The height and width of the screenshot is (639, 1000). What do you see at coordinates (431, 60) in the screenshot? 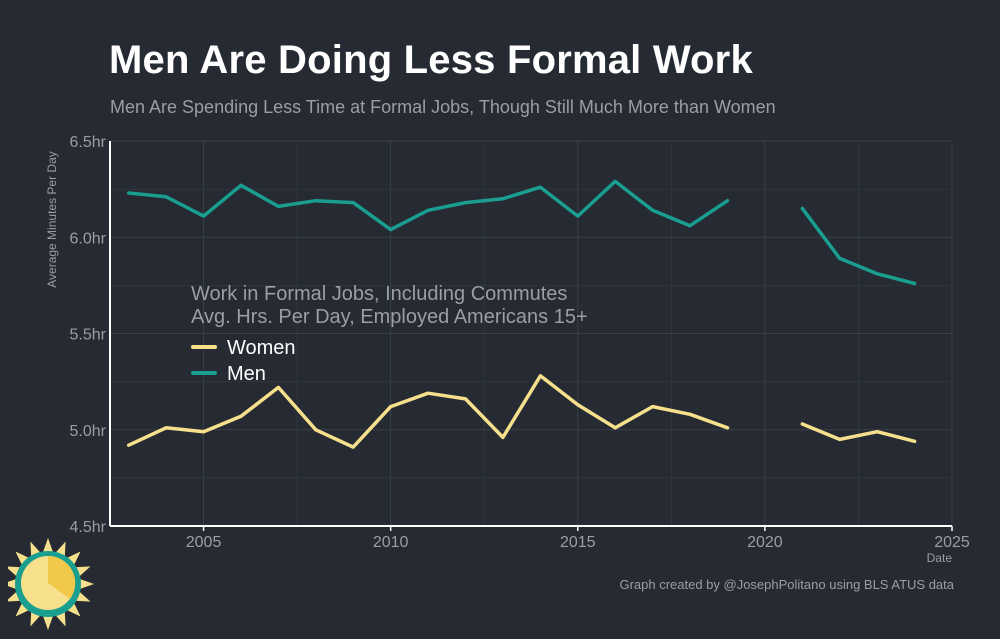
I see `chart-title: Men Are Doing Less Formal Work` at bounding box center [431, 60].